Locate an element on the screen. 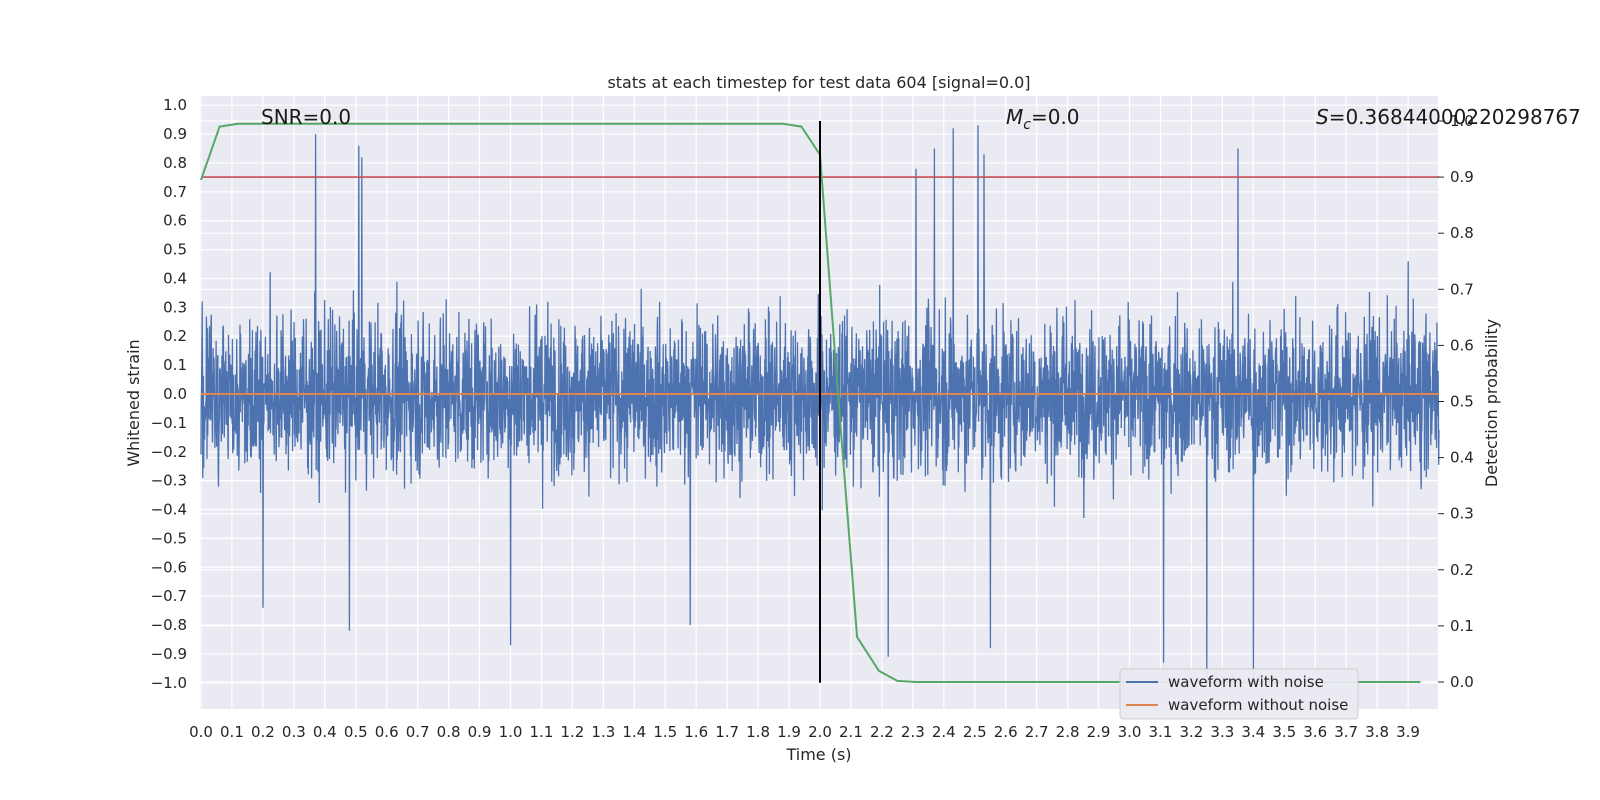 The height and width of the screenshot is (800, 1600). y-tick-label: −1.0 is located at coordinates (169, 683).